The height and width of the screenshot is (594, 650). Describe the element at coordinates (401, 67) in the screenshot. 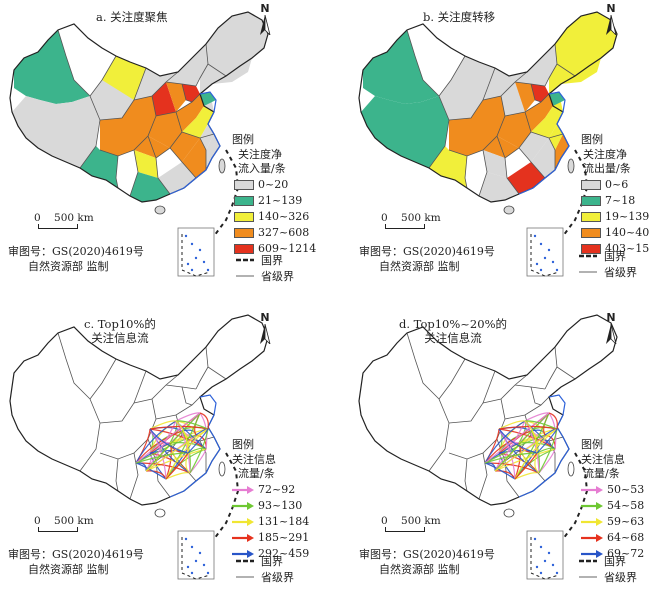

I see `province-xinjiang` at that location.